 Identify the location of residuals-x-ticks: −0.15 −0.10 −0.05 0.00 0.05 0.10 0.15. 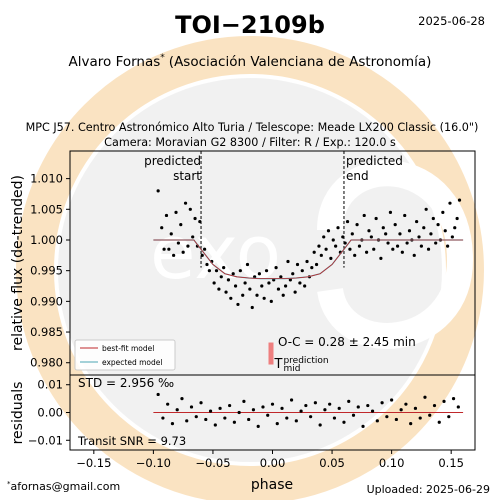
(270, 460).